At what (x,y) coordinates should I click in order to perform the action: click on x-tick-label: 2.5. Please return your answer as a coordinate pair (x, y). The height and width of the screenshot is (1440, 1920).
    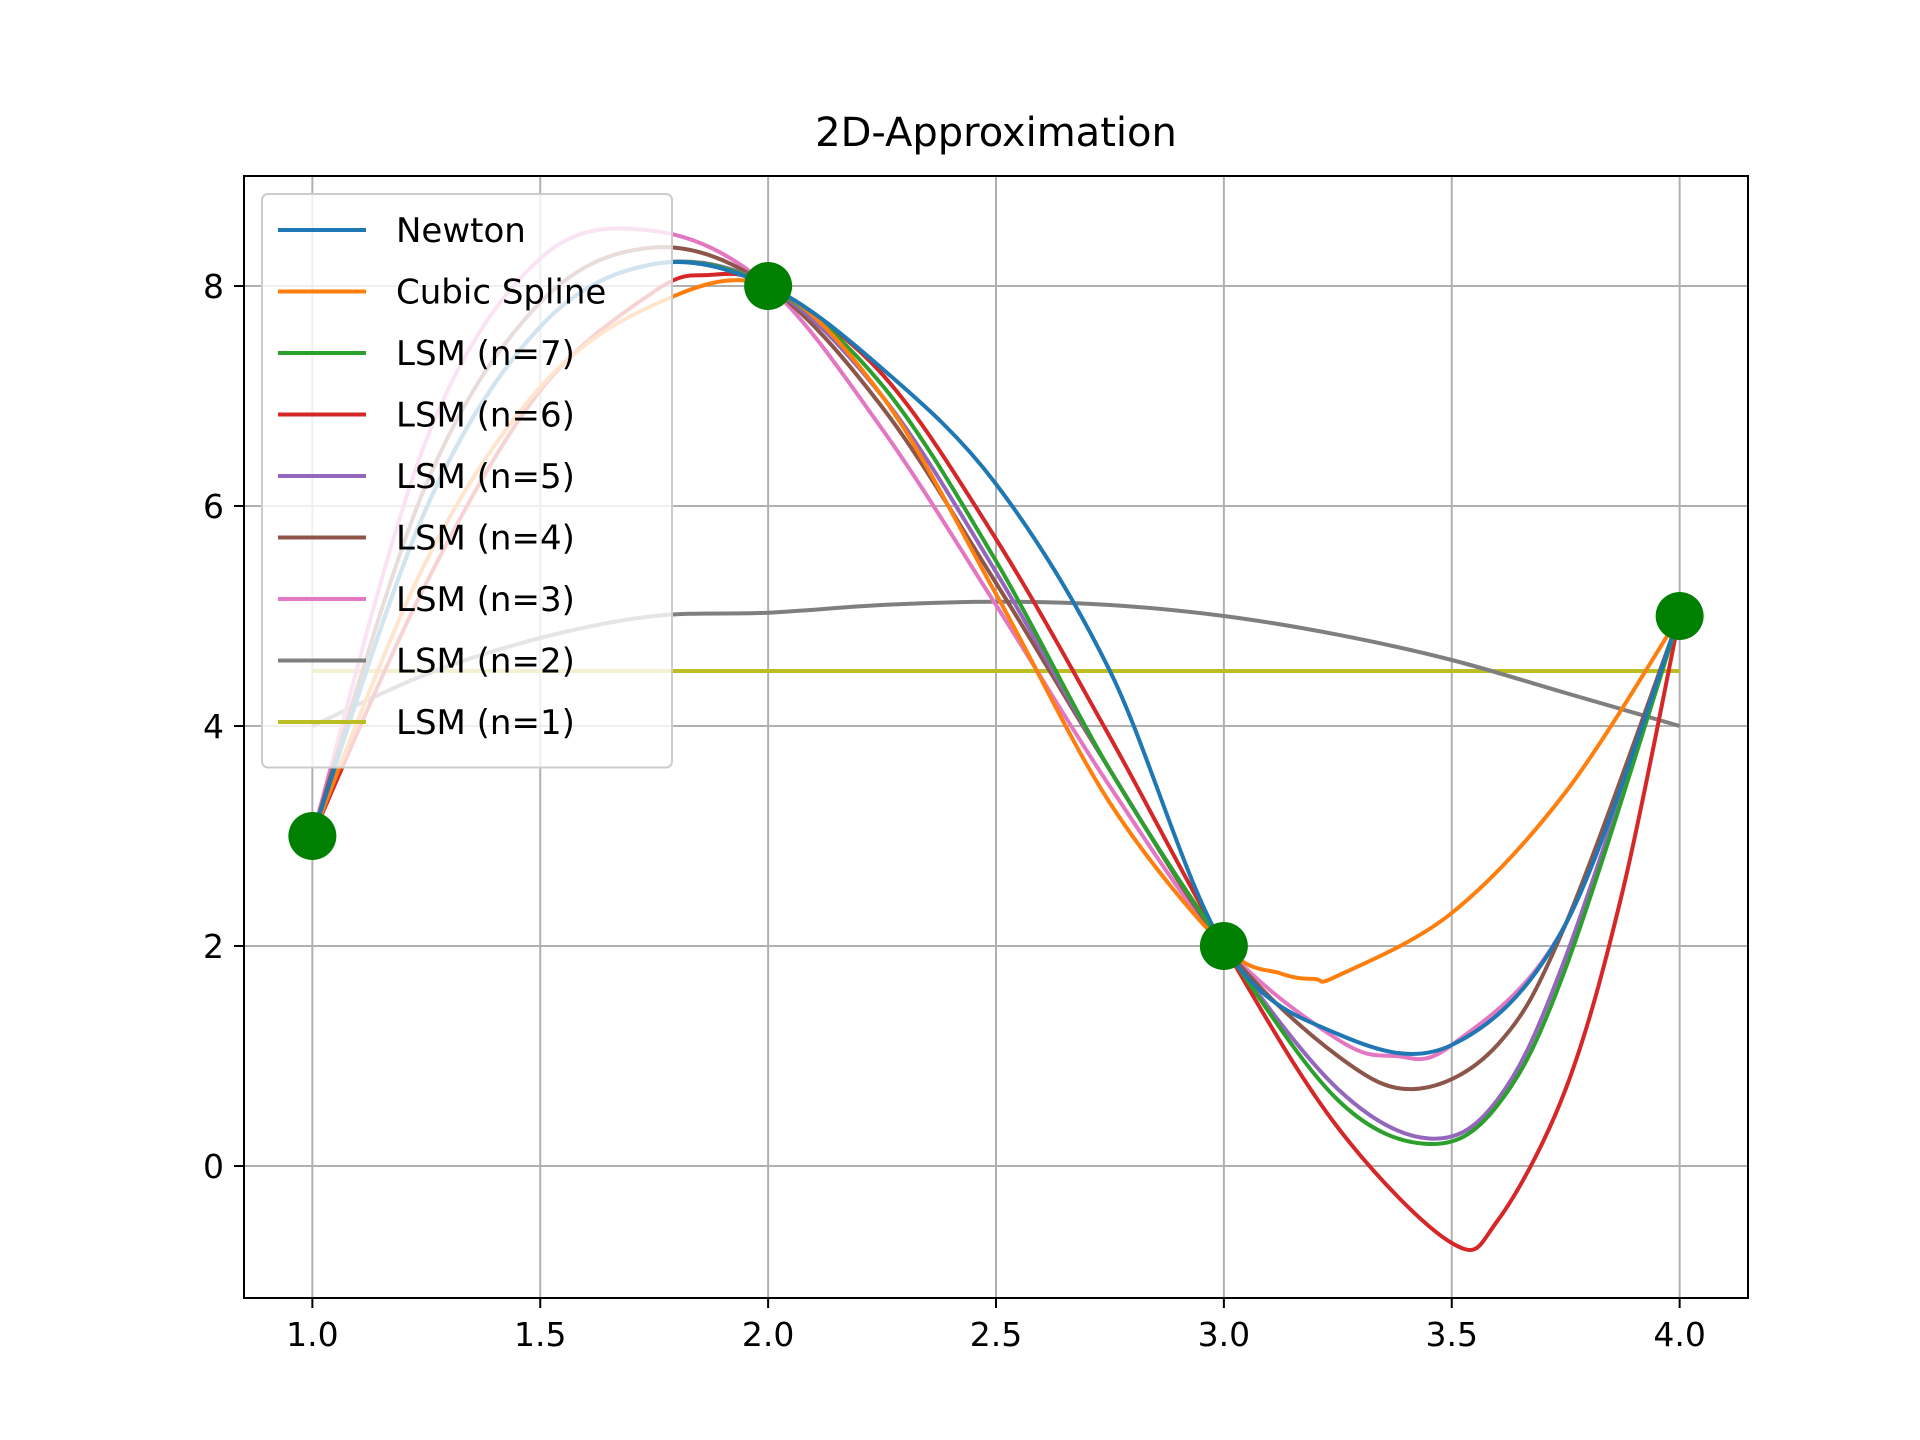
    Looking at the image, I should click on (996, 1334).